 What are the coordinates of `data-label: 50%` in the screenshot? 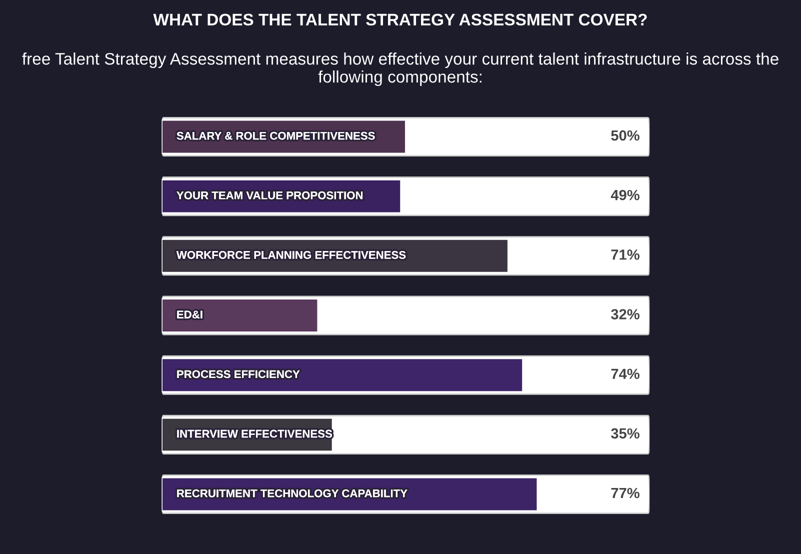 It's located at (625, 135).